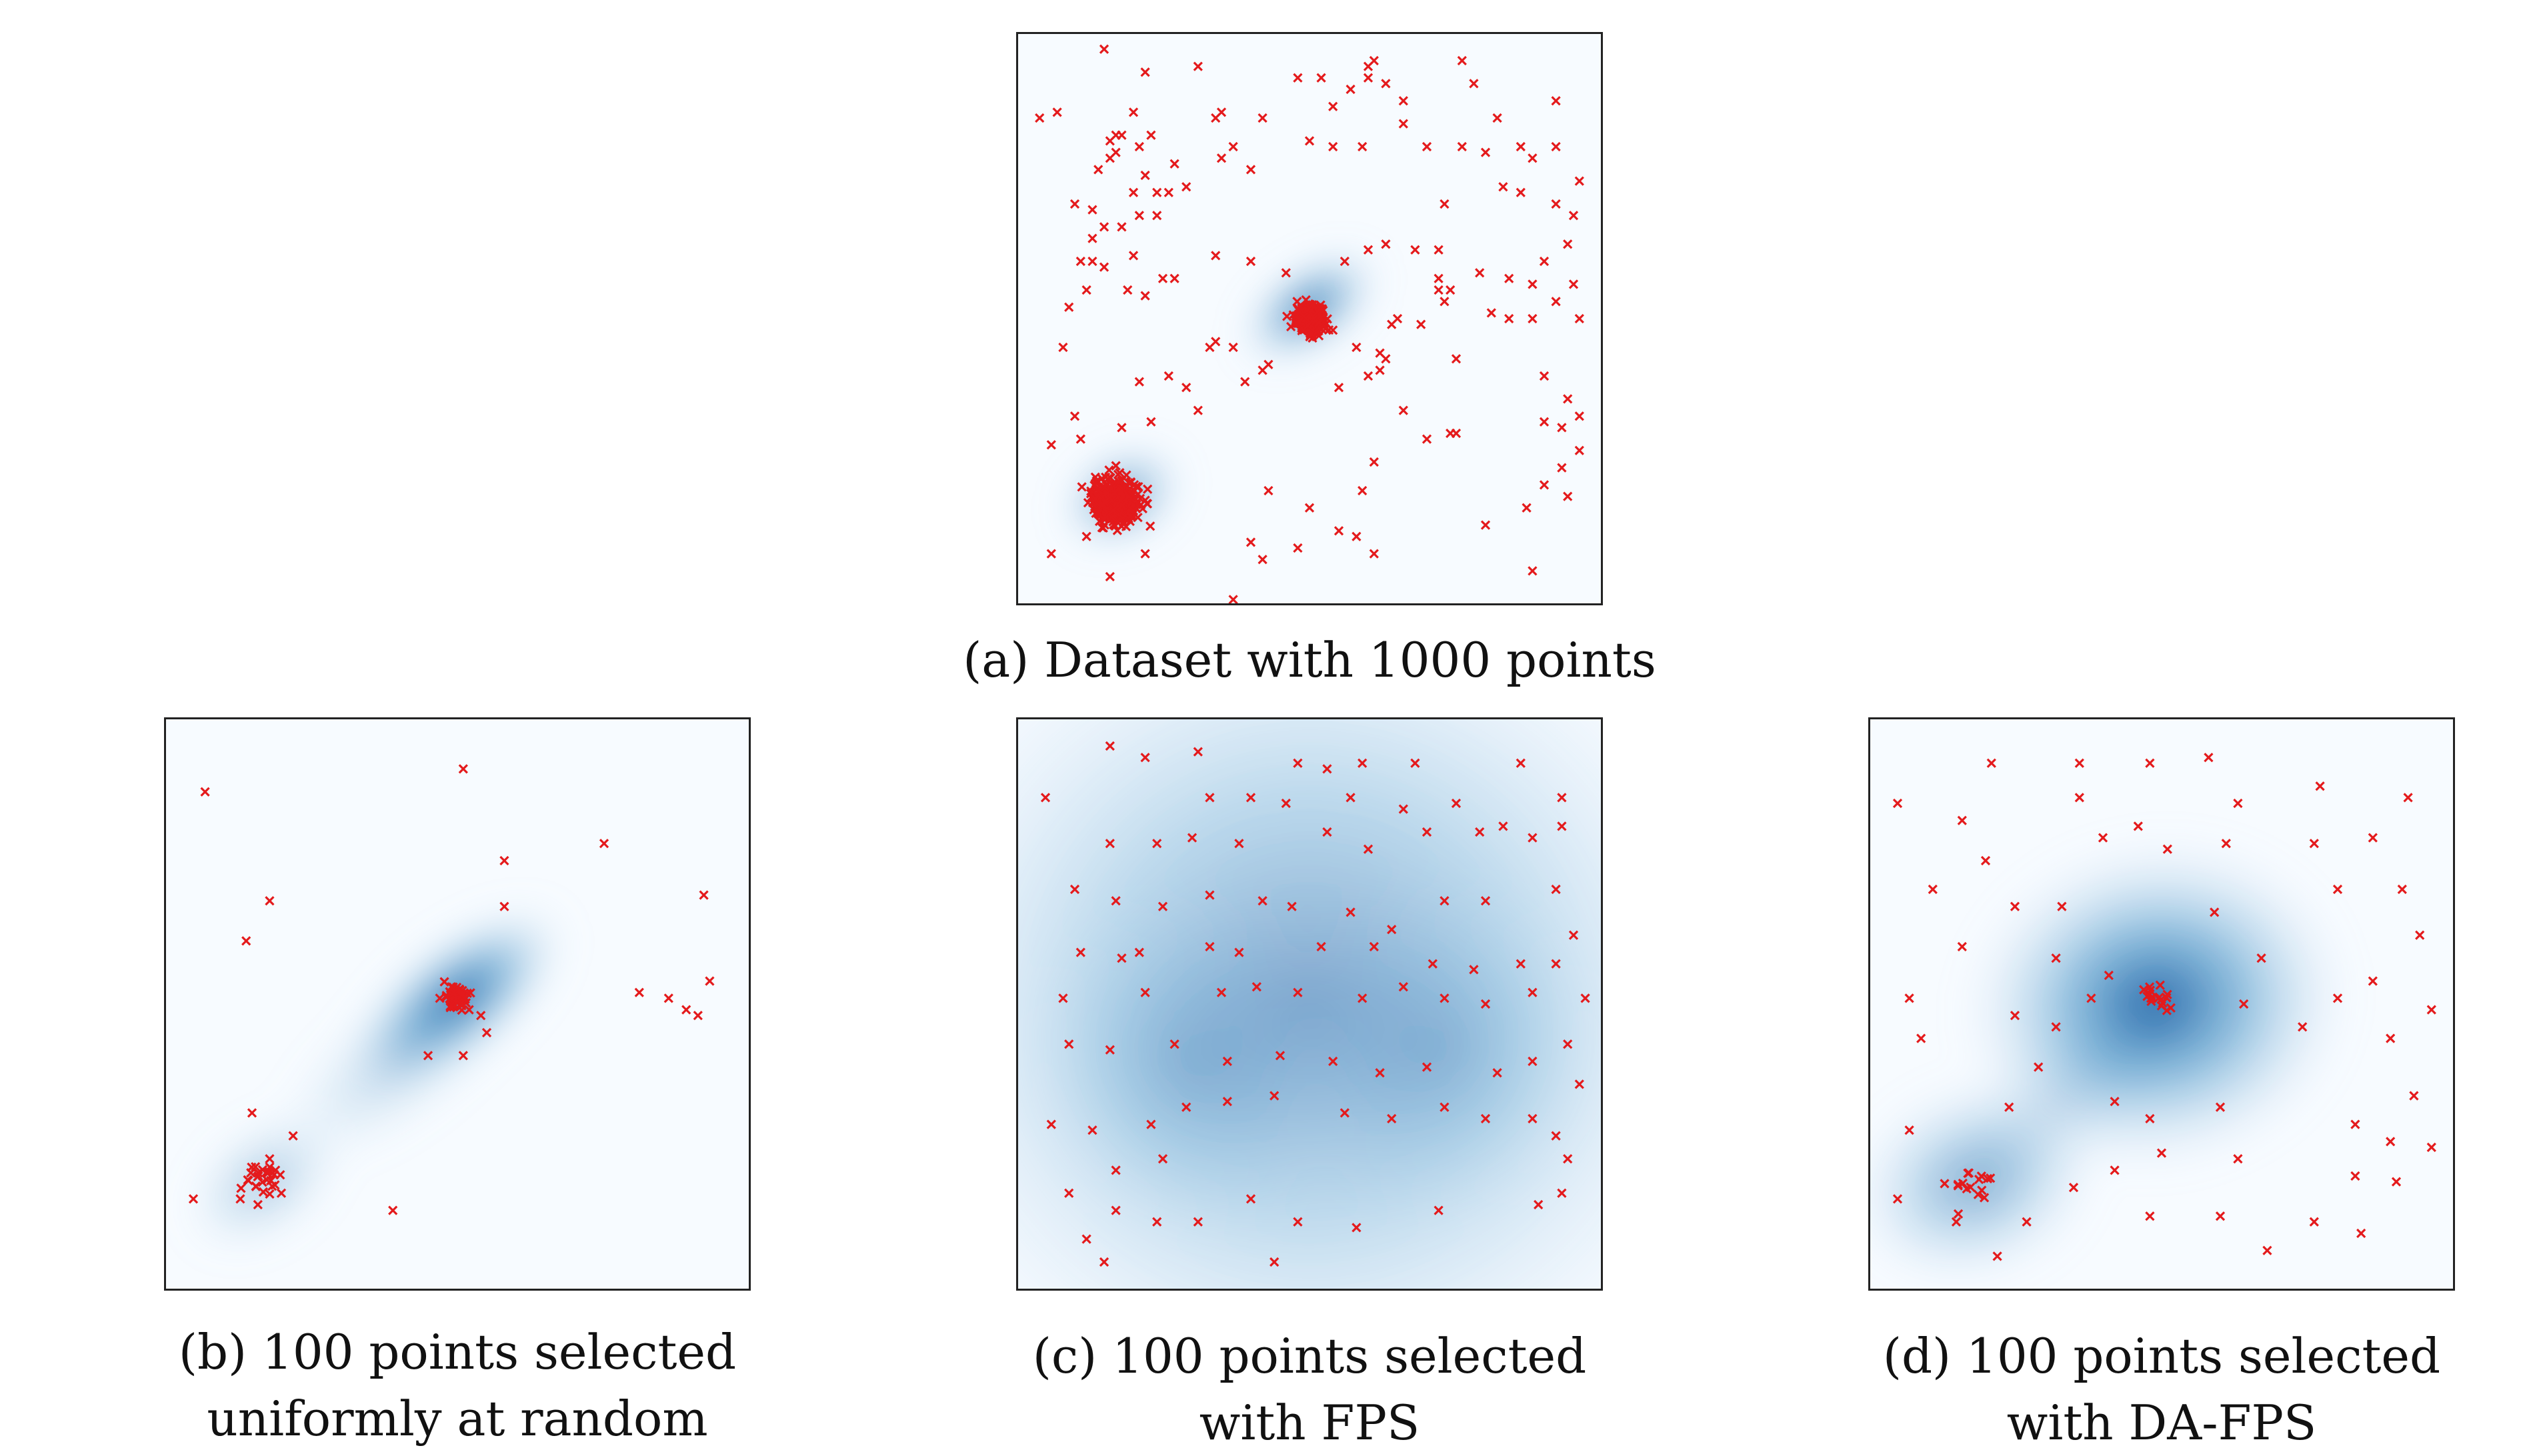  What do you see at coordinates (2161, 1423) in the screenshot?
I see `caption-d-line-2: with DA-FPS` at bounding box center [2161, 1423].